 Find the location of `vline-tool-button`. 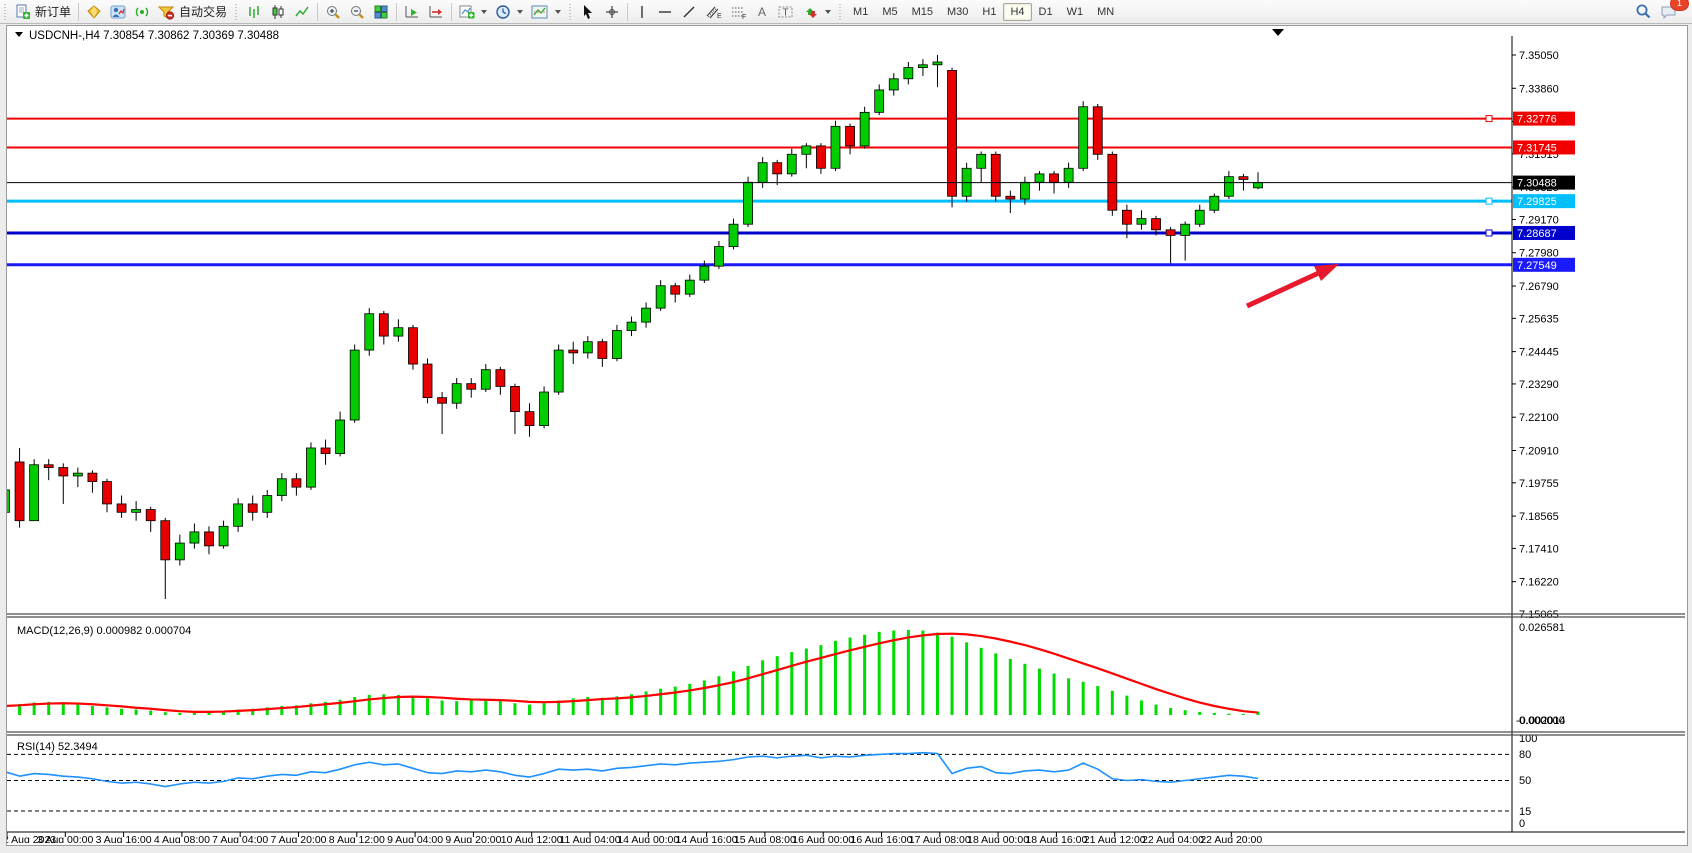

vline-tool-button is located at coordinates (642, 12).